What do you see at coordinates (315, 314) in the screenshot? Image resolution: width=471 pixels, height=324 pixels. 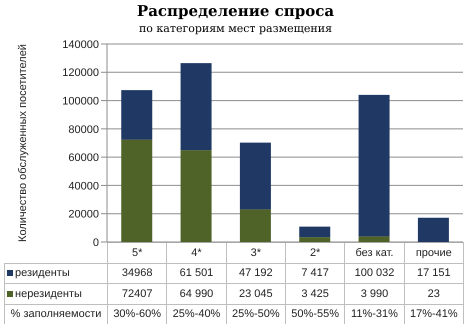 I see `text: 50%-55%` at bounding box center [315, 314].